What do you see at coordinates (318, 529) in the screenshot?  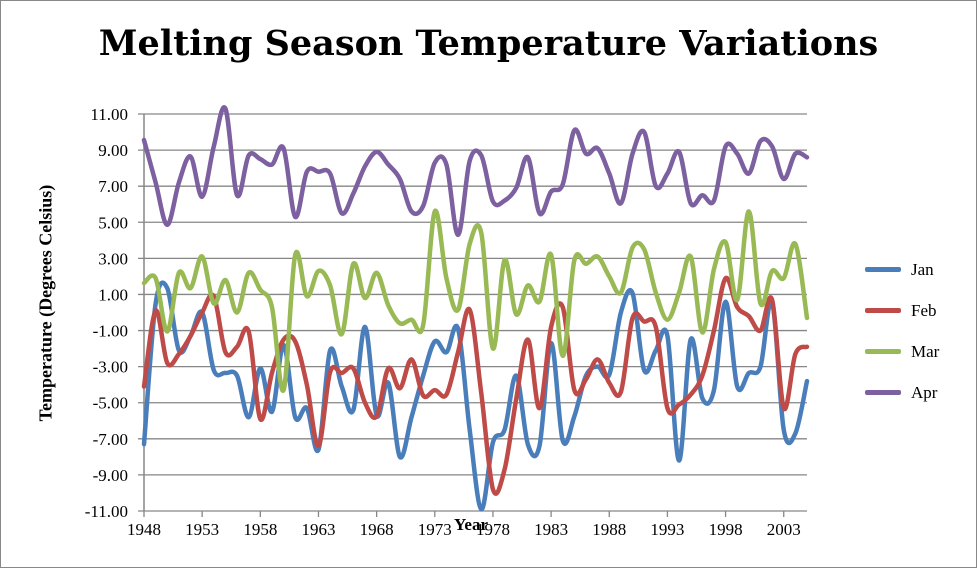 I see `x-tick-label: 1963` at bounding box center [318, 529].